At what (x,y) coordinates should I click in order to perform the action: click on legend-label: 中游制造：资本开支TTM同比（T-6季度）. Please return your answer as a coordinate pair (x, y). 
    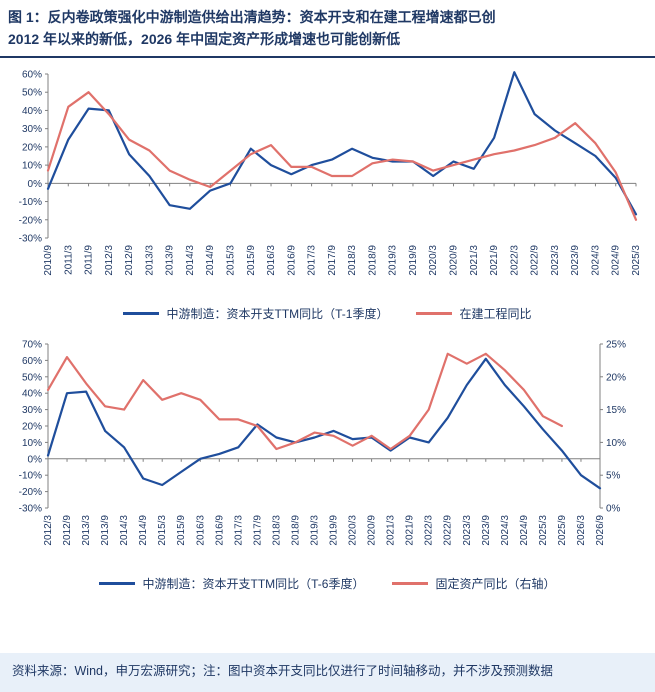
    Looking at the image, I should click on (253, 583).